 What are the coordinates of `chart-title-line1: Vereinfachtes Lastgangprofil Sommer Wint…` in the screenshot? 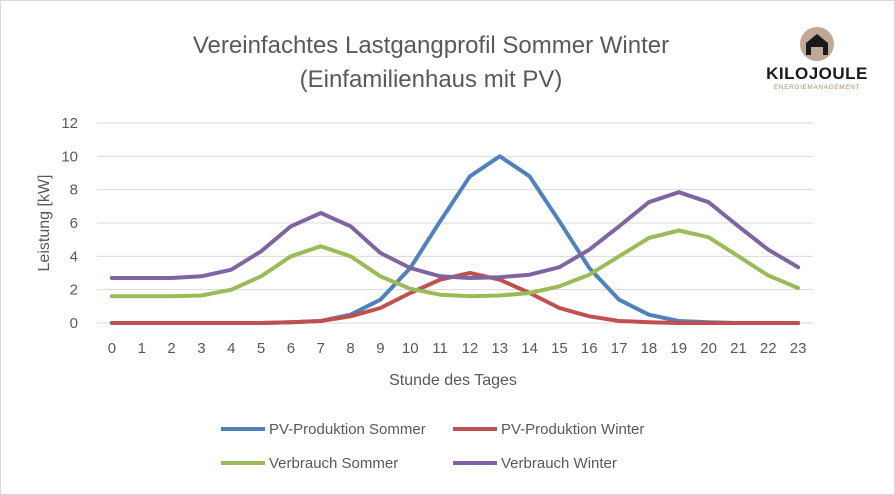 It's located at (431, 45).